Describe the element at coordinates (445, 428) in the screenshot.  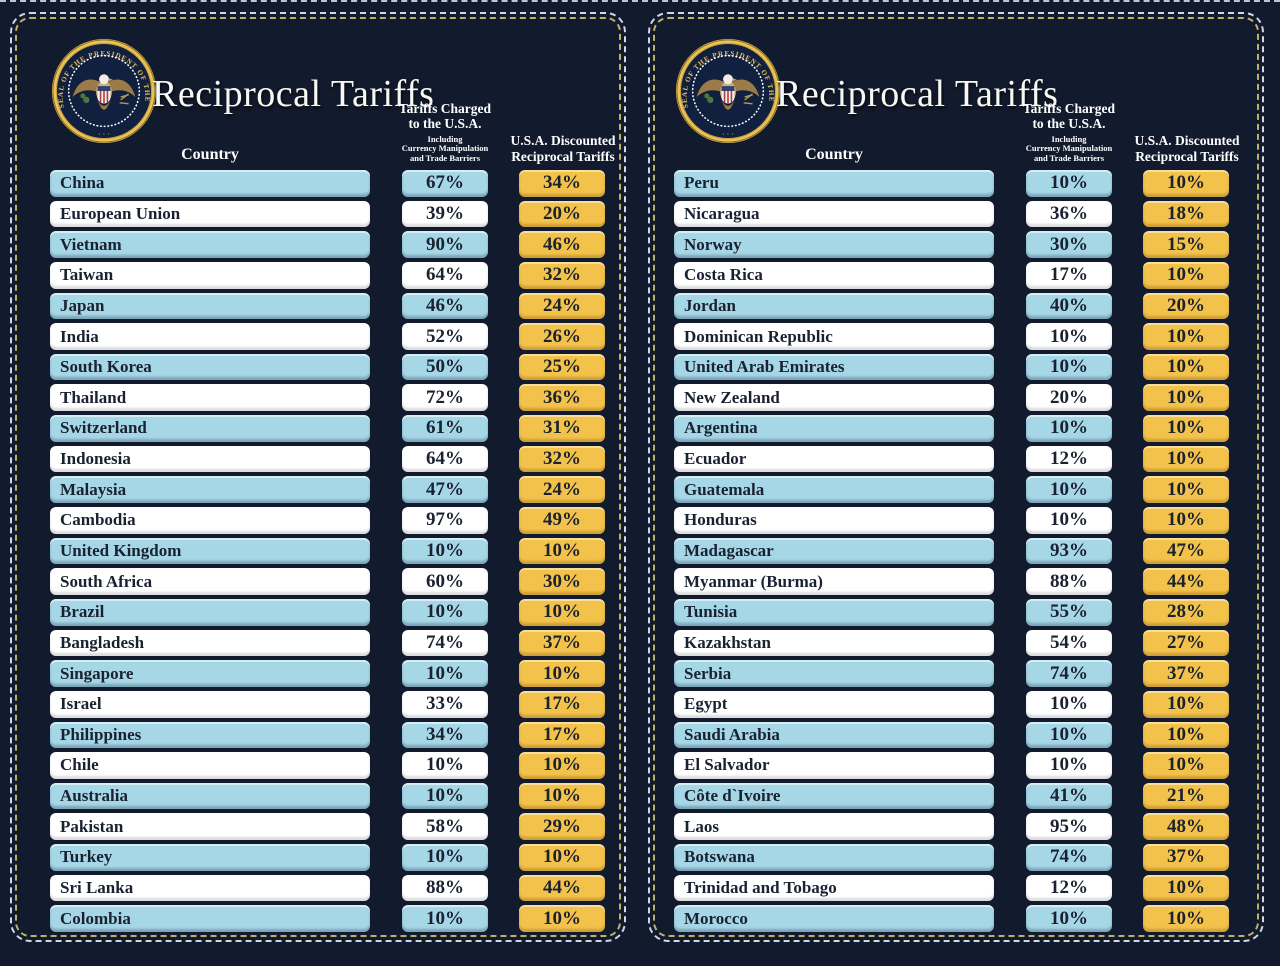
I see `charged-tariff-cell: 61%` at that location.